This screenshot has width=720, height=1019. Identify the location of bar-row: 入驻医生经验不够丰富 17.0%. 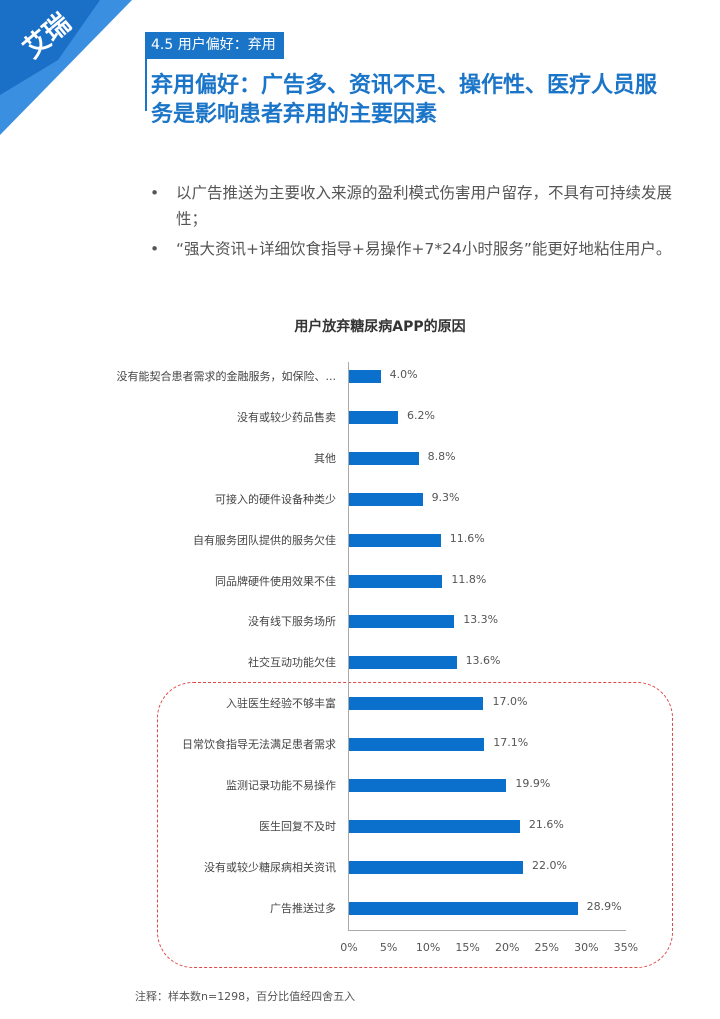
(360, 703).